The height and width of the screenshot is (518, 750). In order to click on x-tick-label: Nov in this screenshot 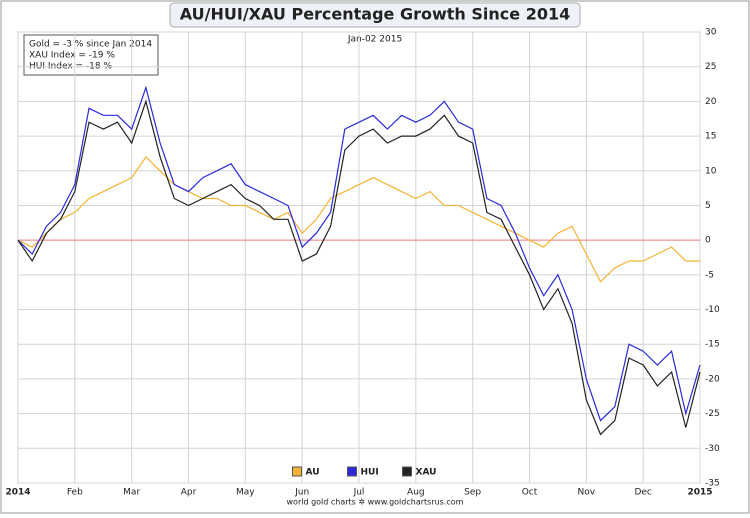, I will do `click(587, 493)`.